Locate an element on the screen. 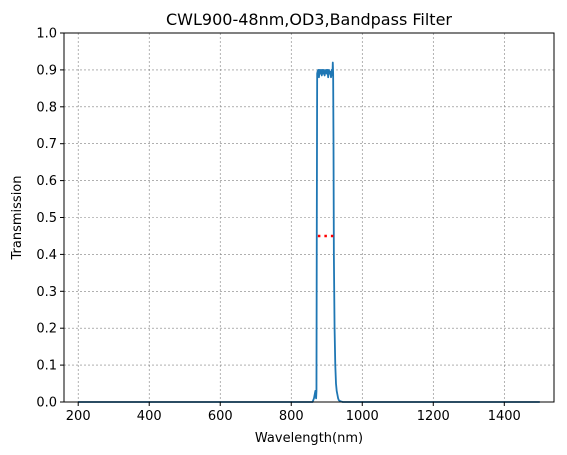 The width and height of the screenshot is (567, 455). y-tick-label: 0.7 is located at coordinates (46, 144).